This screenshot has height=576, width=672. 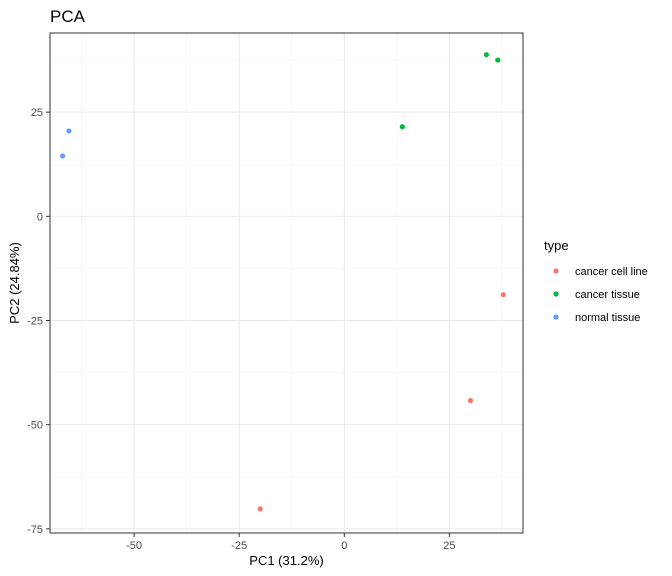 I want to click on y-tick-label: -75, so click(x=35, y=530).